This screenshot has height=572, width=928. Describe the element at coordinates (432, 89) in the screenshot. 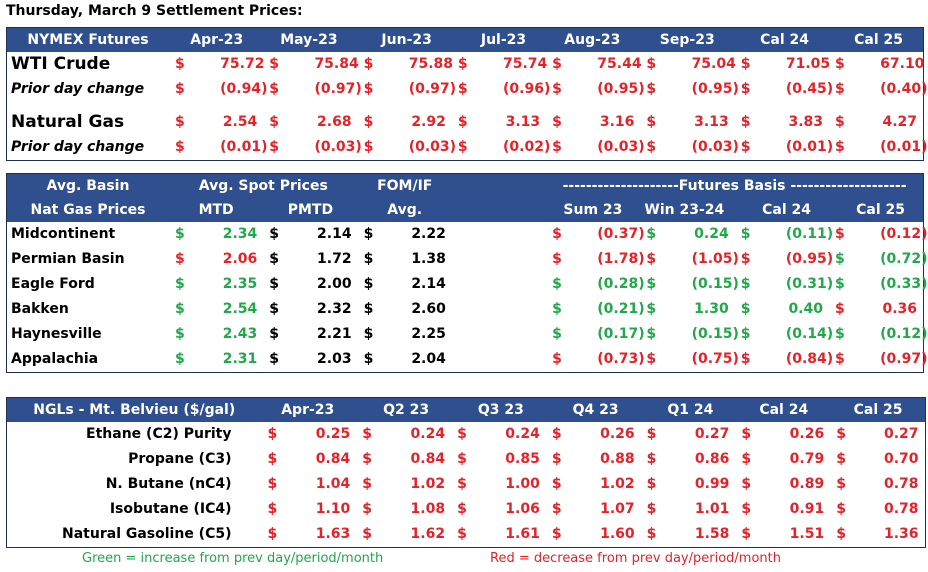

I see `value-cell: (0.97)` at that location.